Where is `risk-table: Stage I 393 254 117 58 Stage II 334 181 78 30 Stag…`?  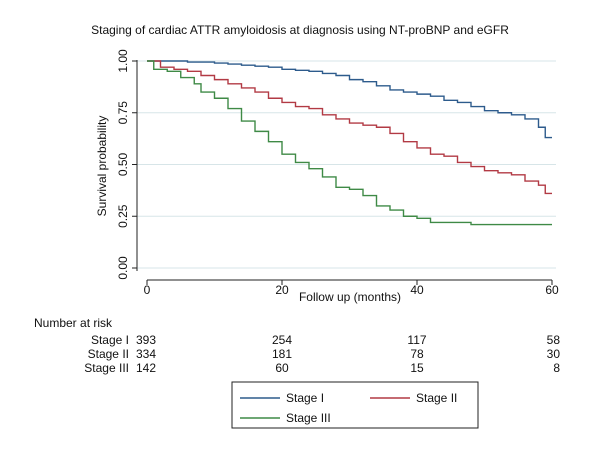 risk-table: Stage I 393 254 117 58 Stage II 334 181 78 30 Stag… is located at coordinates (322, 354).